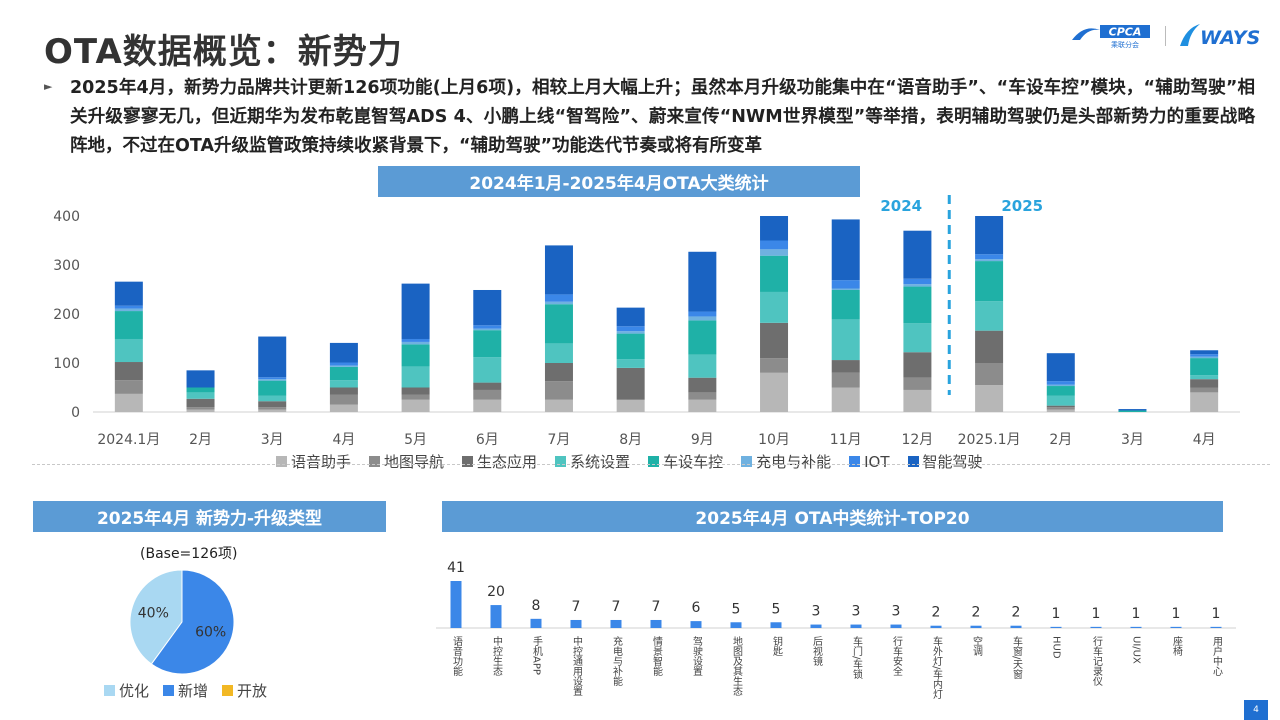  What do you see at coordinates (75, 413) in the screenshot?
I see `y-tick-label: 0` at bounding box center [75, 413].